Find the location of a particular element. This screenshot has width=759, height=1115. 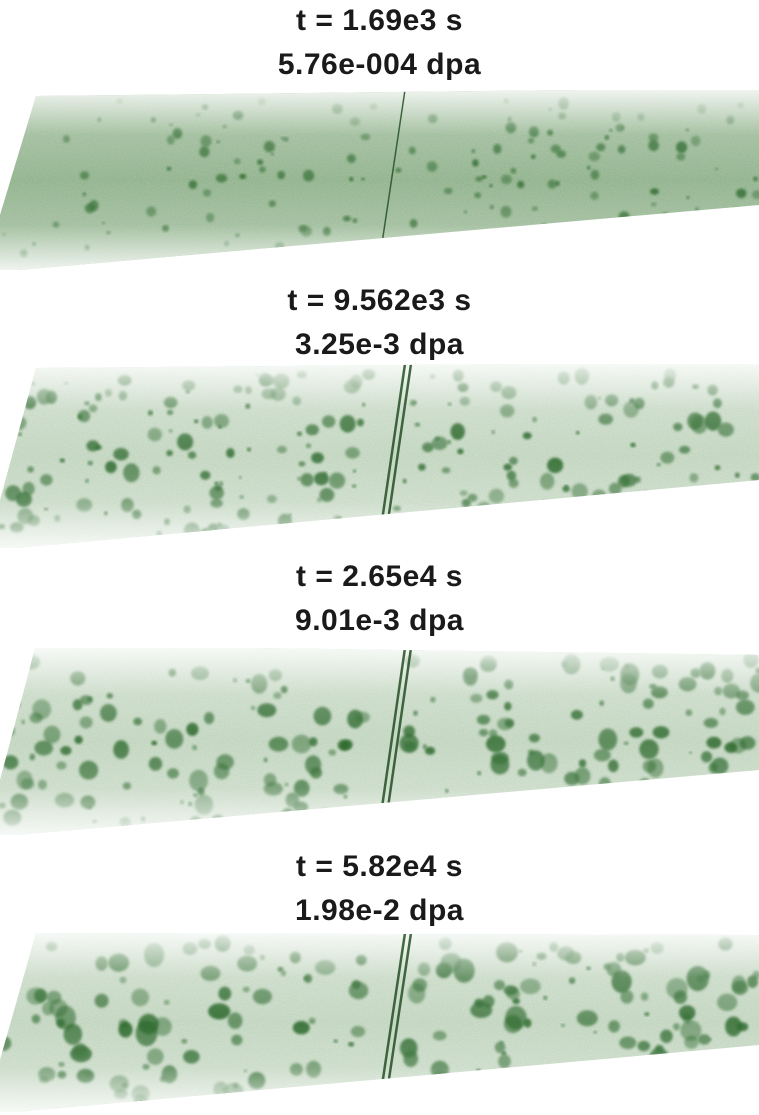

panel-3-dose-label: 9.01e-3 dpa is located at coordinates (379, 620).